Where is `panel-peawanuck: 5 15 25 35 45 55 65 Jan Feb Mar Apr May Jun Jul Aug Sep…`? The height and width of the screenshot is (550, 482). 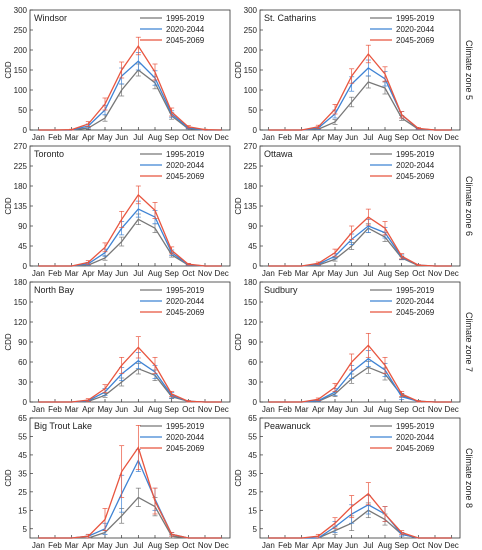 panel-peawanuck: 5 15 25 35 45 55 65 Jan Feb Mar Apr May Jun Jul Aug Sep… is located at coordinates (347, 482).